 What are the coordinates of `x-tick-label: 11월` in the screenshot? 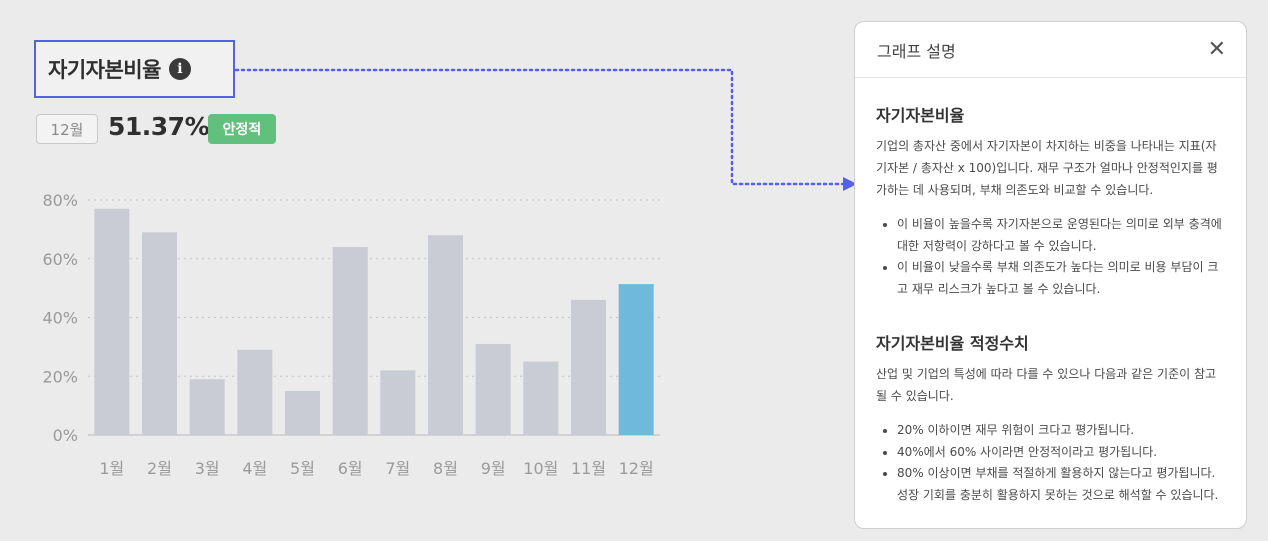 It's located at (588, 468).